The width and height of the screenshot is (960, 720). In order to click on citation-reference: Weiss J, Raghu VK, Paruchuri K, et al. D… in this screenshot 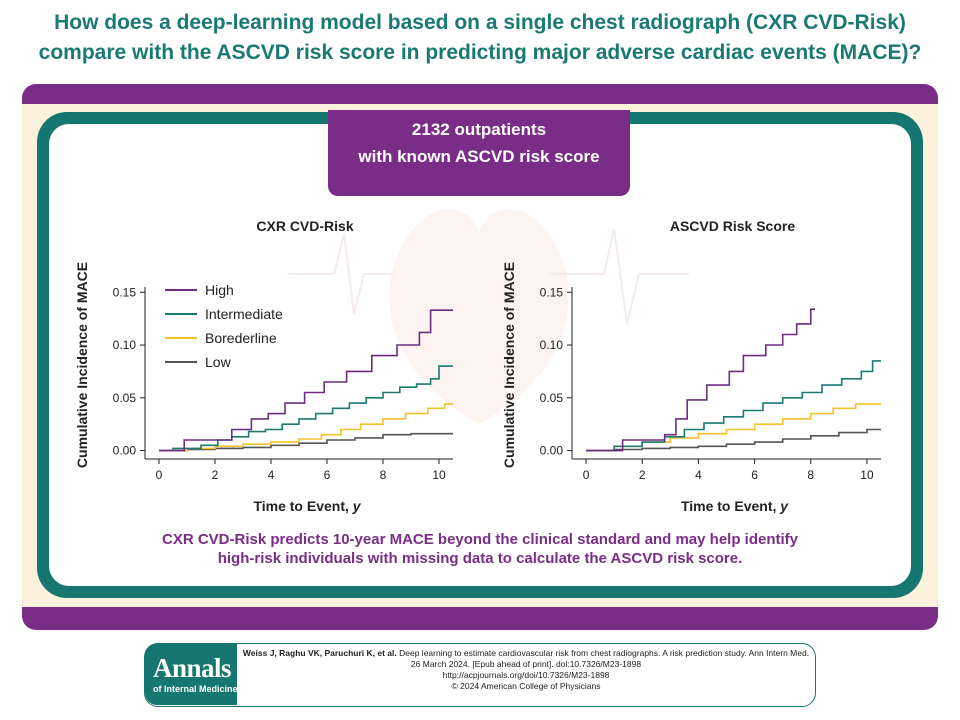, I will do `click(526, 659)`.